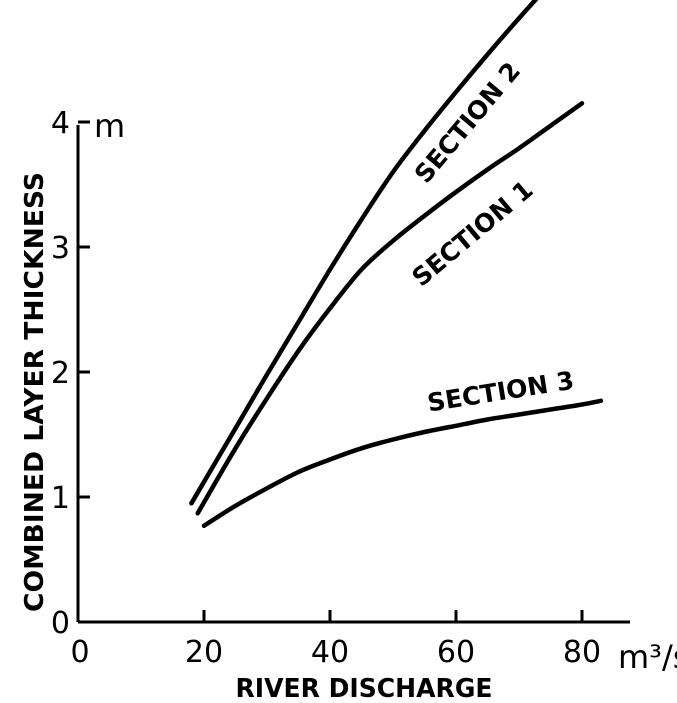 The image size is (677, 703). I want to click on x-tick-label: 0, so click(79, 652).